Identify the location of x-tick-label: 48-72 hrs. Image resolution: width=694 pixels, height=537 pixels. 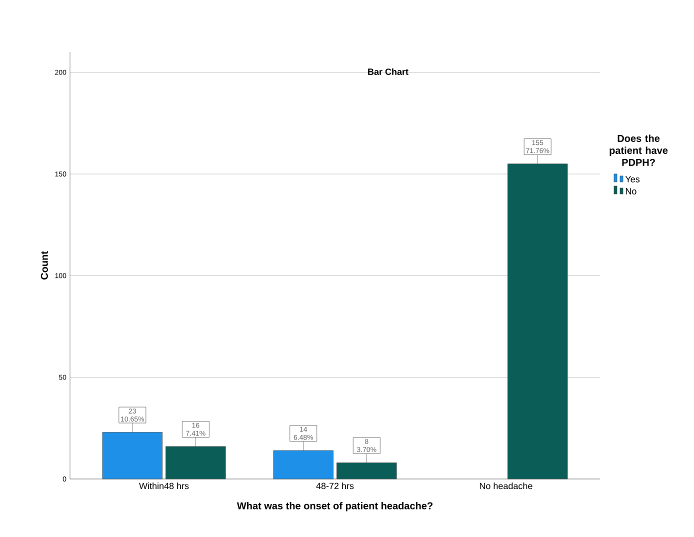
(335, 486).